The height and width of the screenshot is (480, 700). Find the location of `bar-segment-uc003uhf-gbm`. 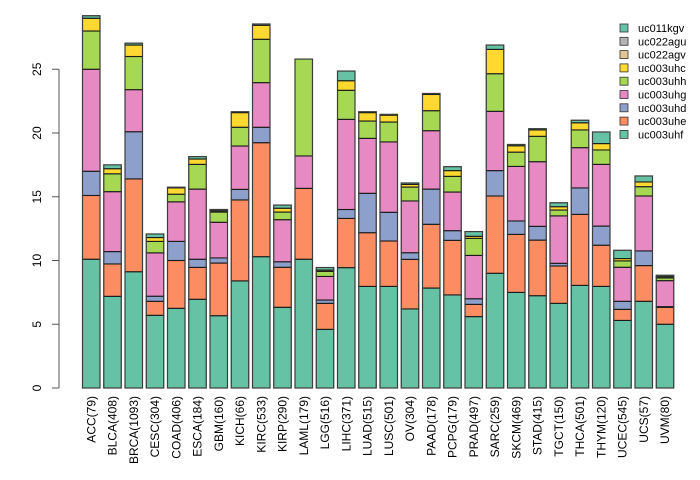

bar-segment-uc003uhf-gbm is located at coordinates (219, 352).